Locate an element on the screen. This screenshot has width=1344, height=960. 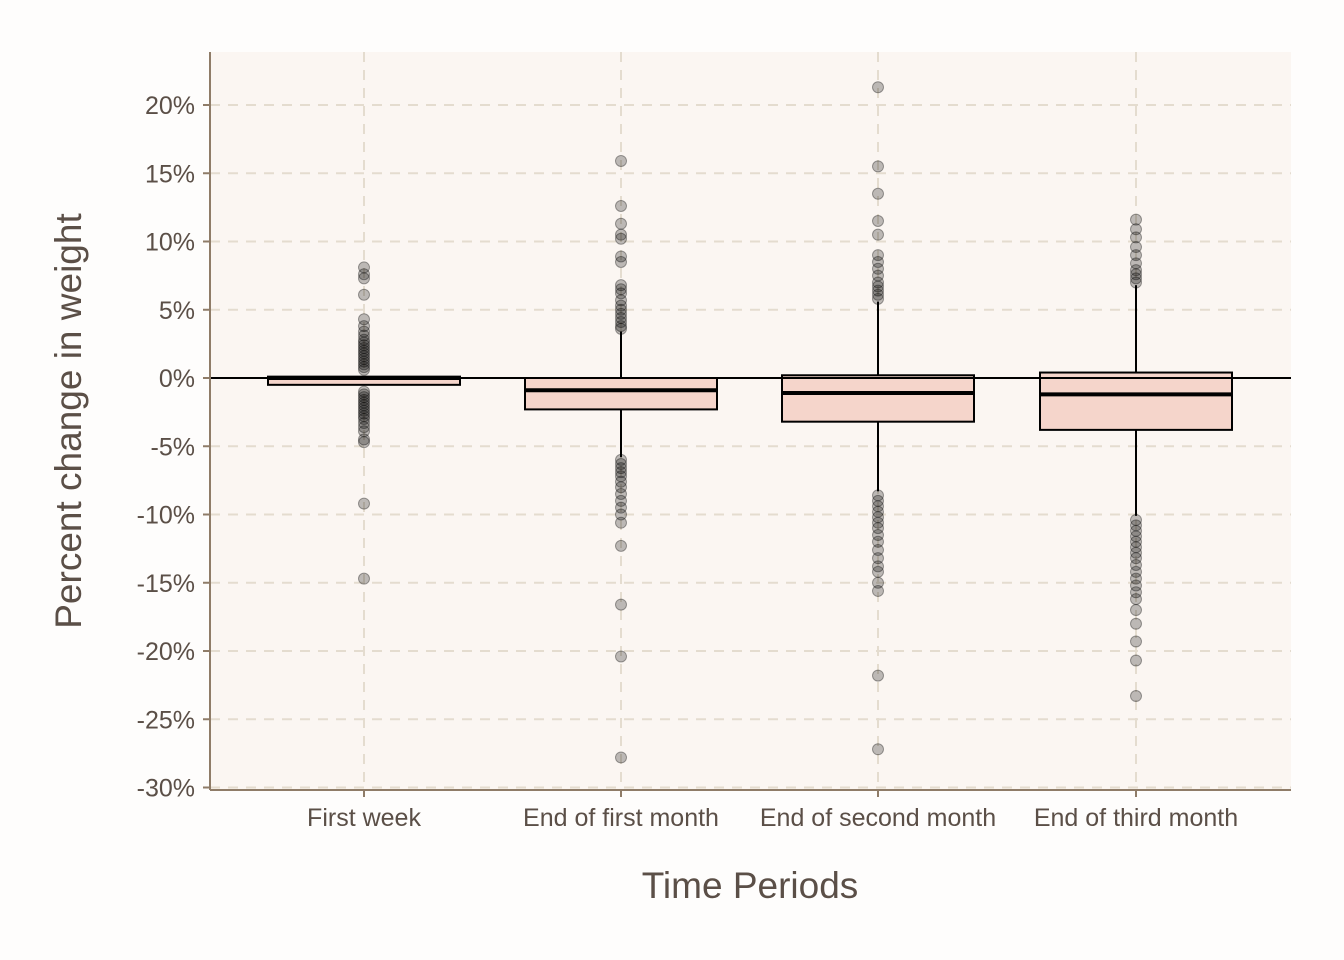
x-axis-title: Time Periods is located at coordinates (750, 885).